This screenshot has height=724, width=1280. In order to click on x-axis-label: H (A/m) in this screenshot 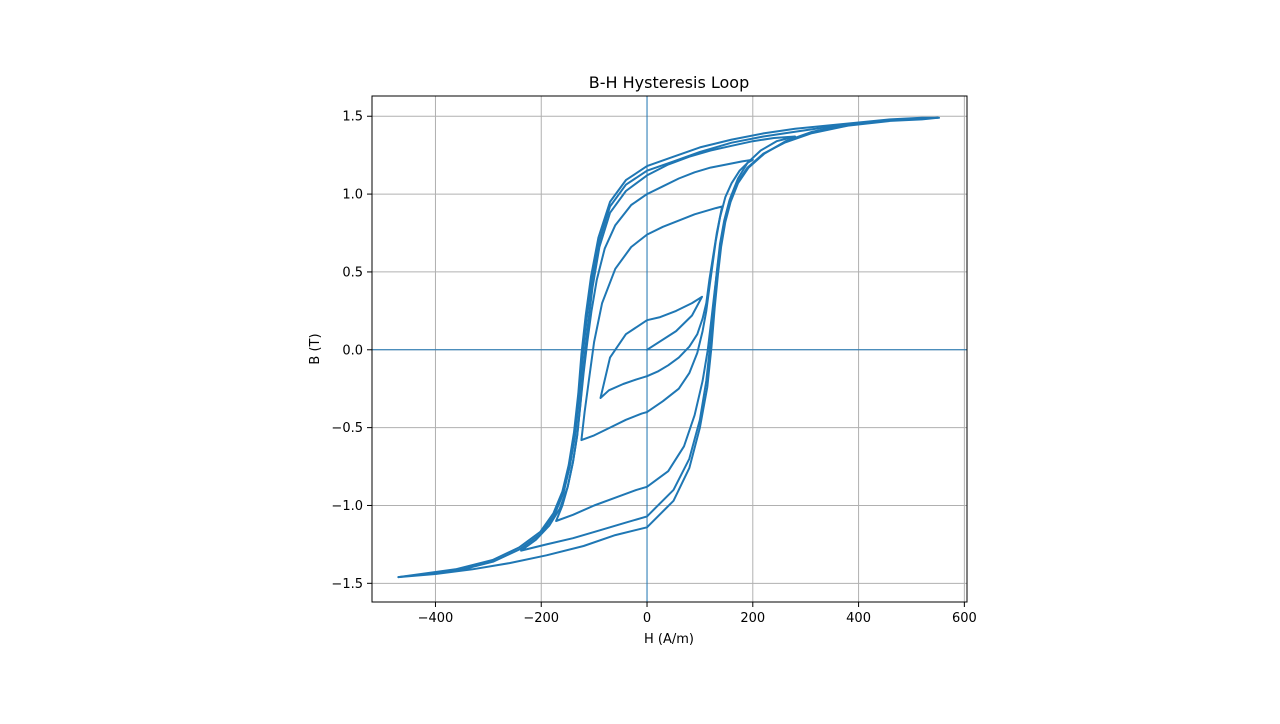, I will do `click(669, 639)`.